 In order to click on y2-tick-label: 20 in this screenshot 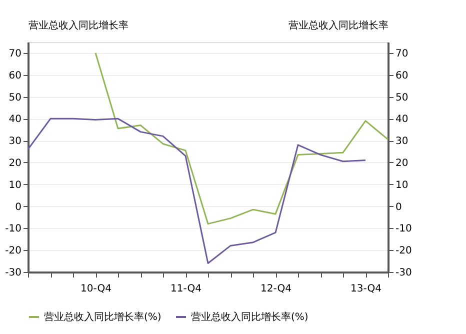, I will do `click(402, 163)`.